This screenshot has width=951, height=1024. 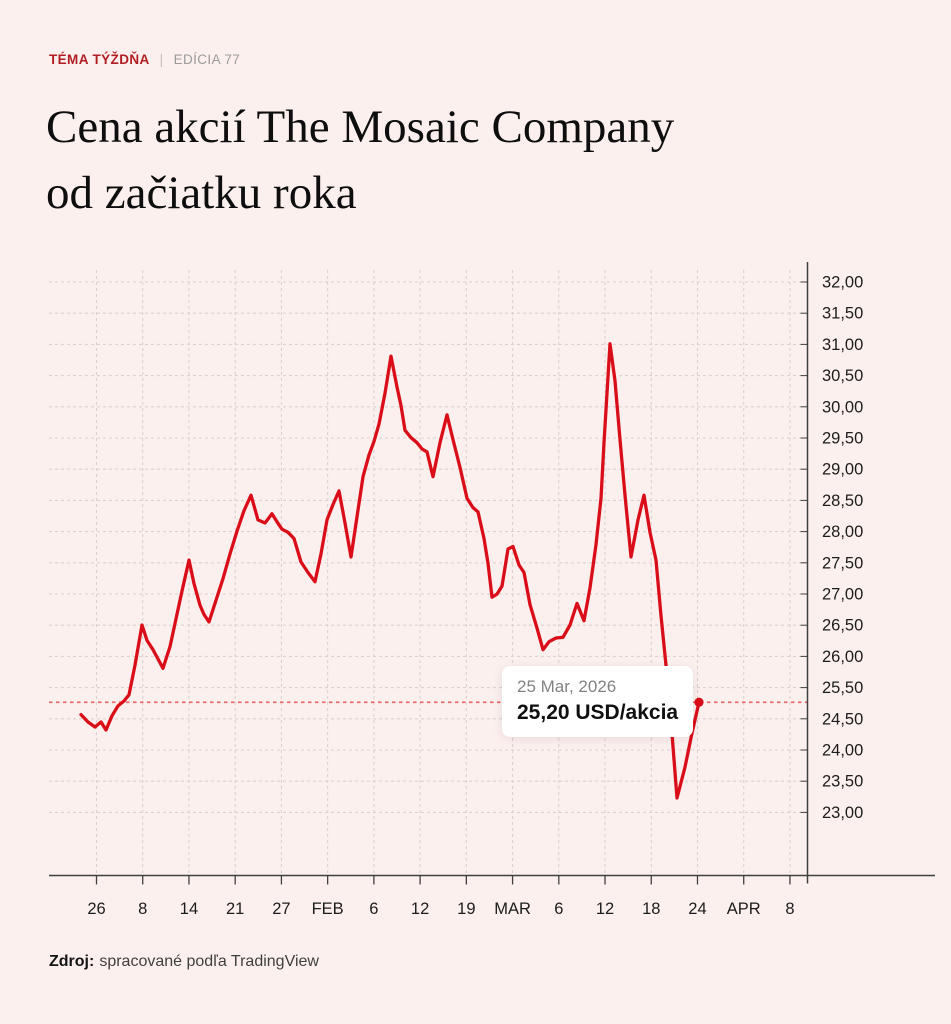 What do you see at coordinates (842, 813) in the screenshot?
I see `y-axis-label: 23,00` at bounding box center [842, 813].